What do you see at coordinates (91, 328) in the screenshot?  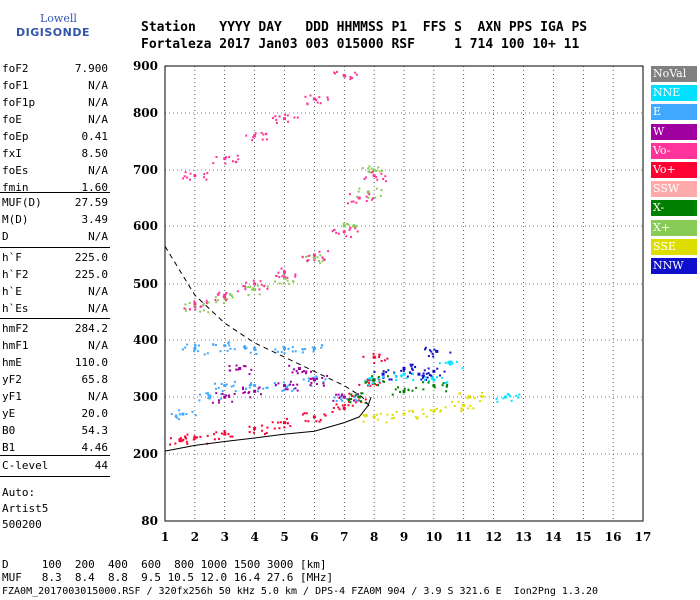 I see `param-value: 284.2` at bounding box center [91, 328].